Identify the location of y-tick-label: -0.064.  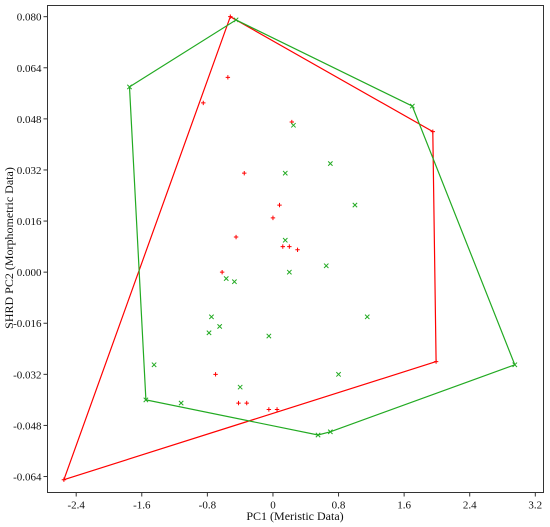
(27, 478).